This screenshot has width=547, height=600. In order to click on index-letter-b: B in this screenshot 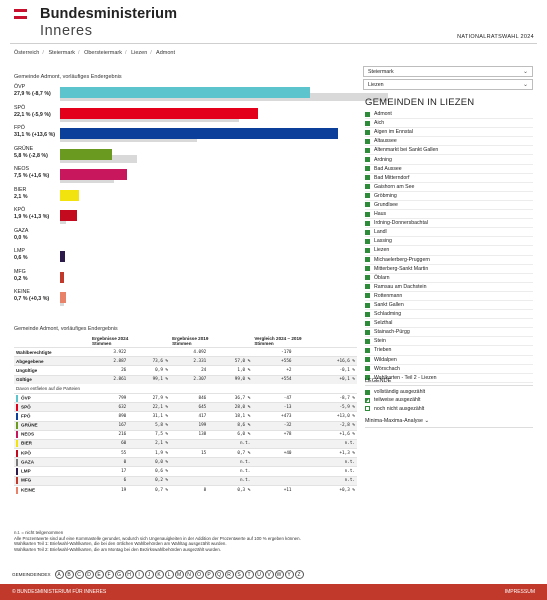, I will do `click(69, 574)`.